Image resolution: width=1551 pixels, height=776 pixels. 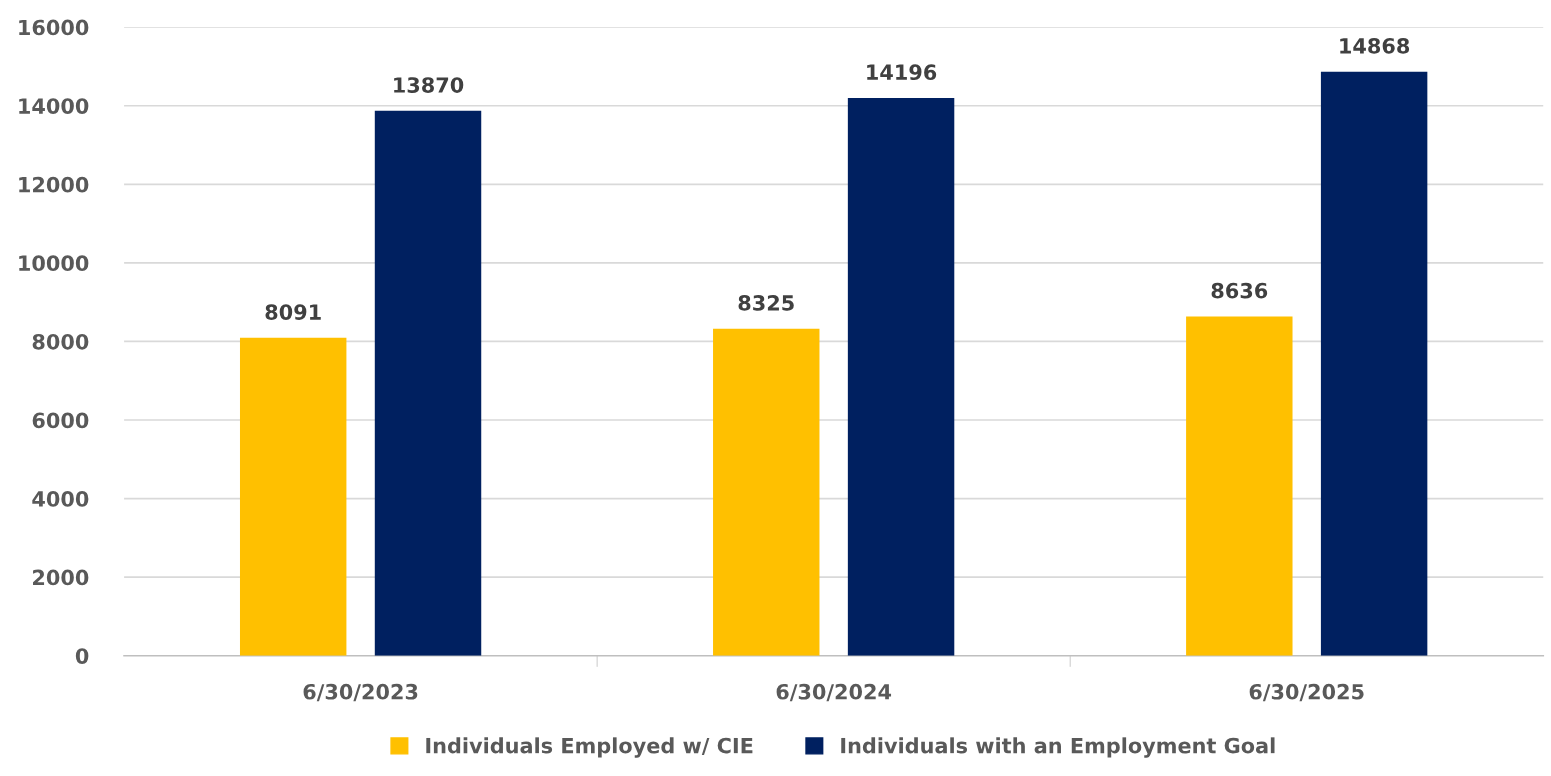 What do you see at coordinates (54, 263) in the screenshot?
I see `y-tick-label: 10000` at bounding box center [54, 263].